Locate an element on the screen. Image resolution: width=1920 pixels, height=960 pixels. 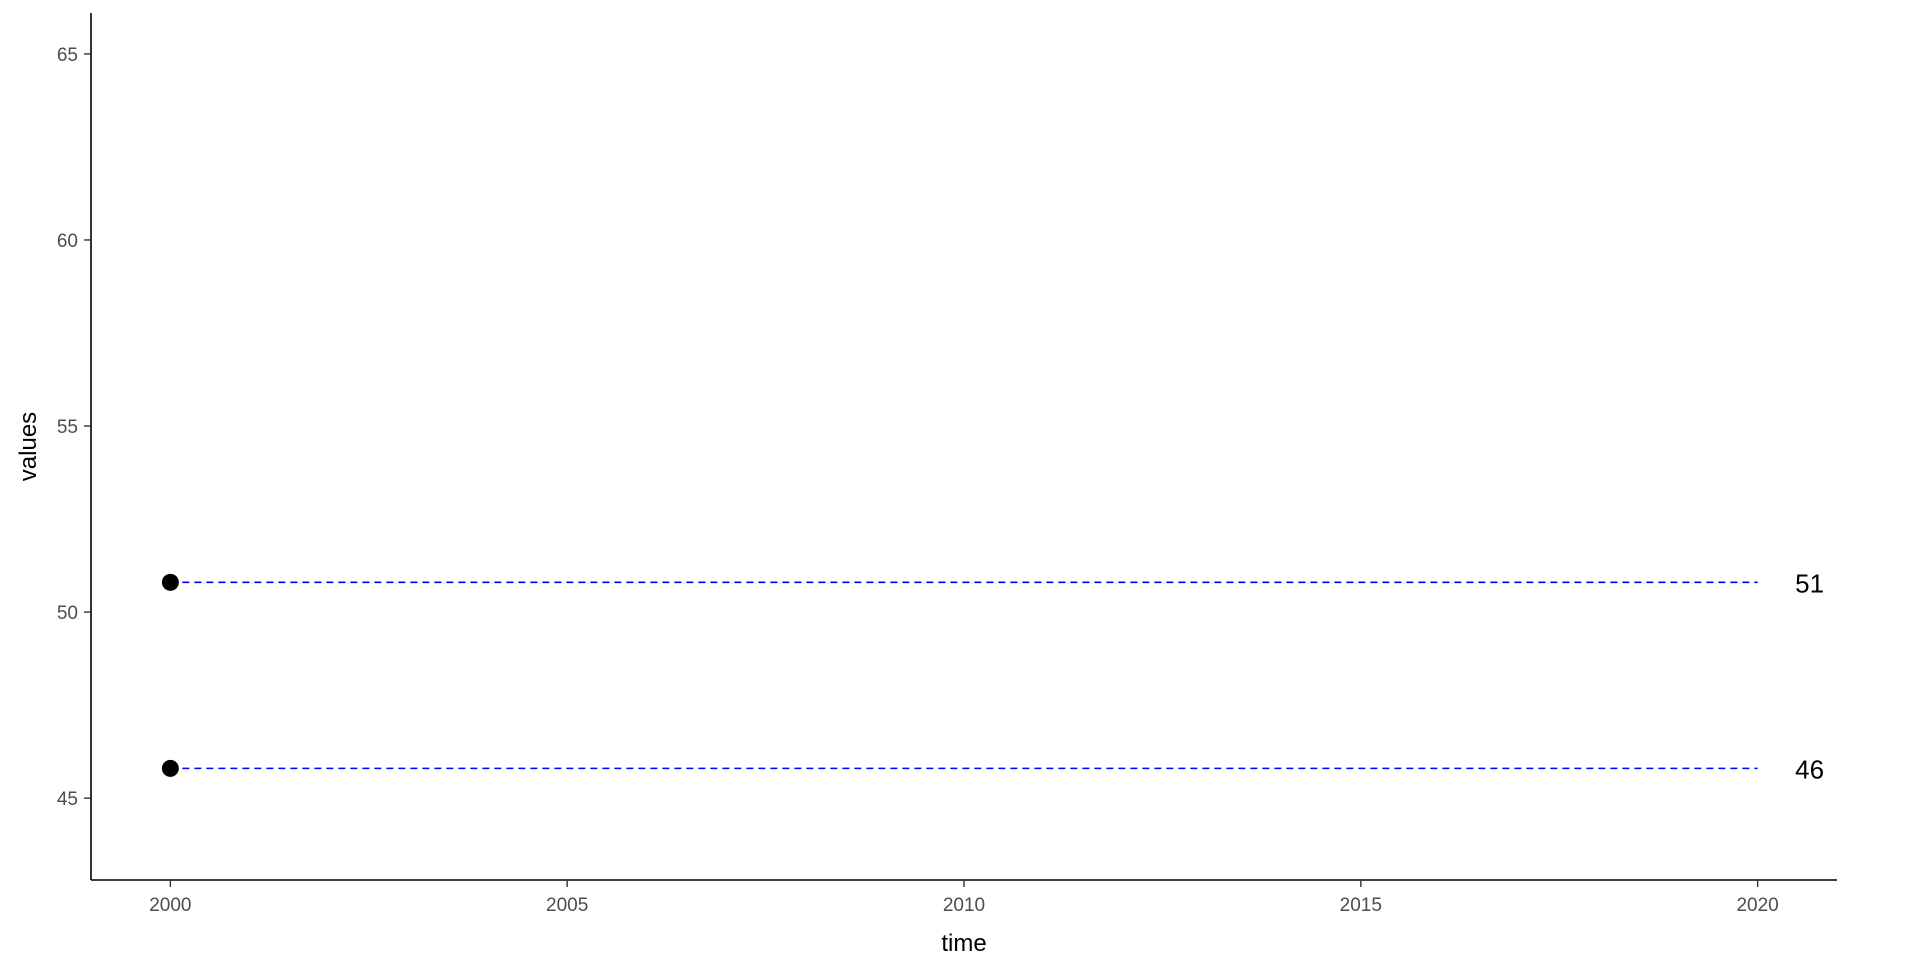
x-tick-label: 2010 is located at coordinates (964, 905).